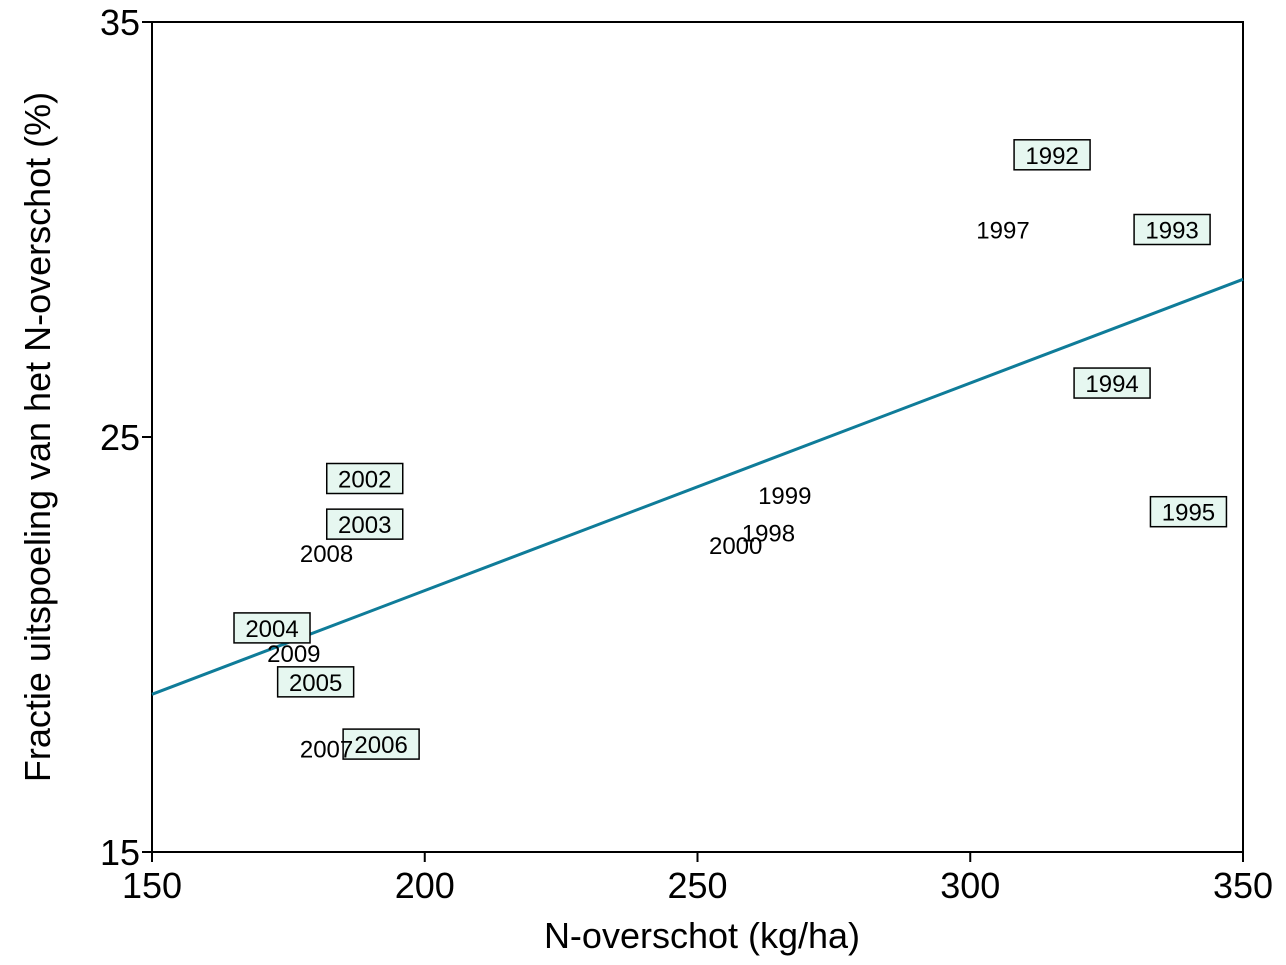 This screenshot has height=965, width=1286. Describe the element at coordinates (697, 885) in the screenshot. I see `x-tick-label: 250` at that location.